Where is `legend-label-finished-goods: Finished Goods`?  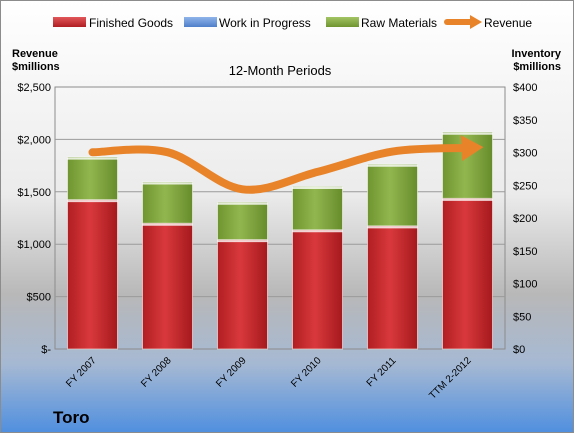 legend-label-finished-goods: Finished Goods is located at coordinates (131, 23).